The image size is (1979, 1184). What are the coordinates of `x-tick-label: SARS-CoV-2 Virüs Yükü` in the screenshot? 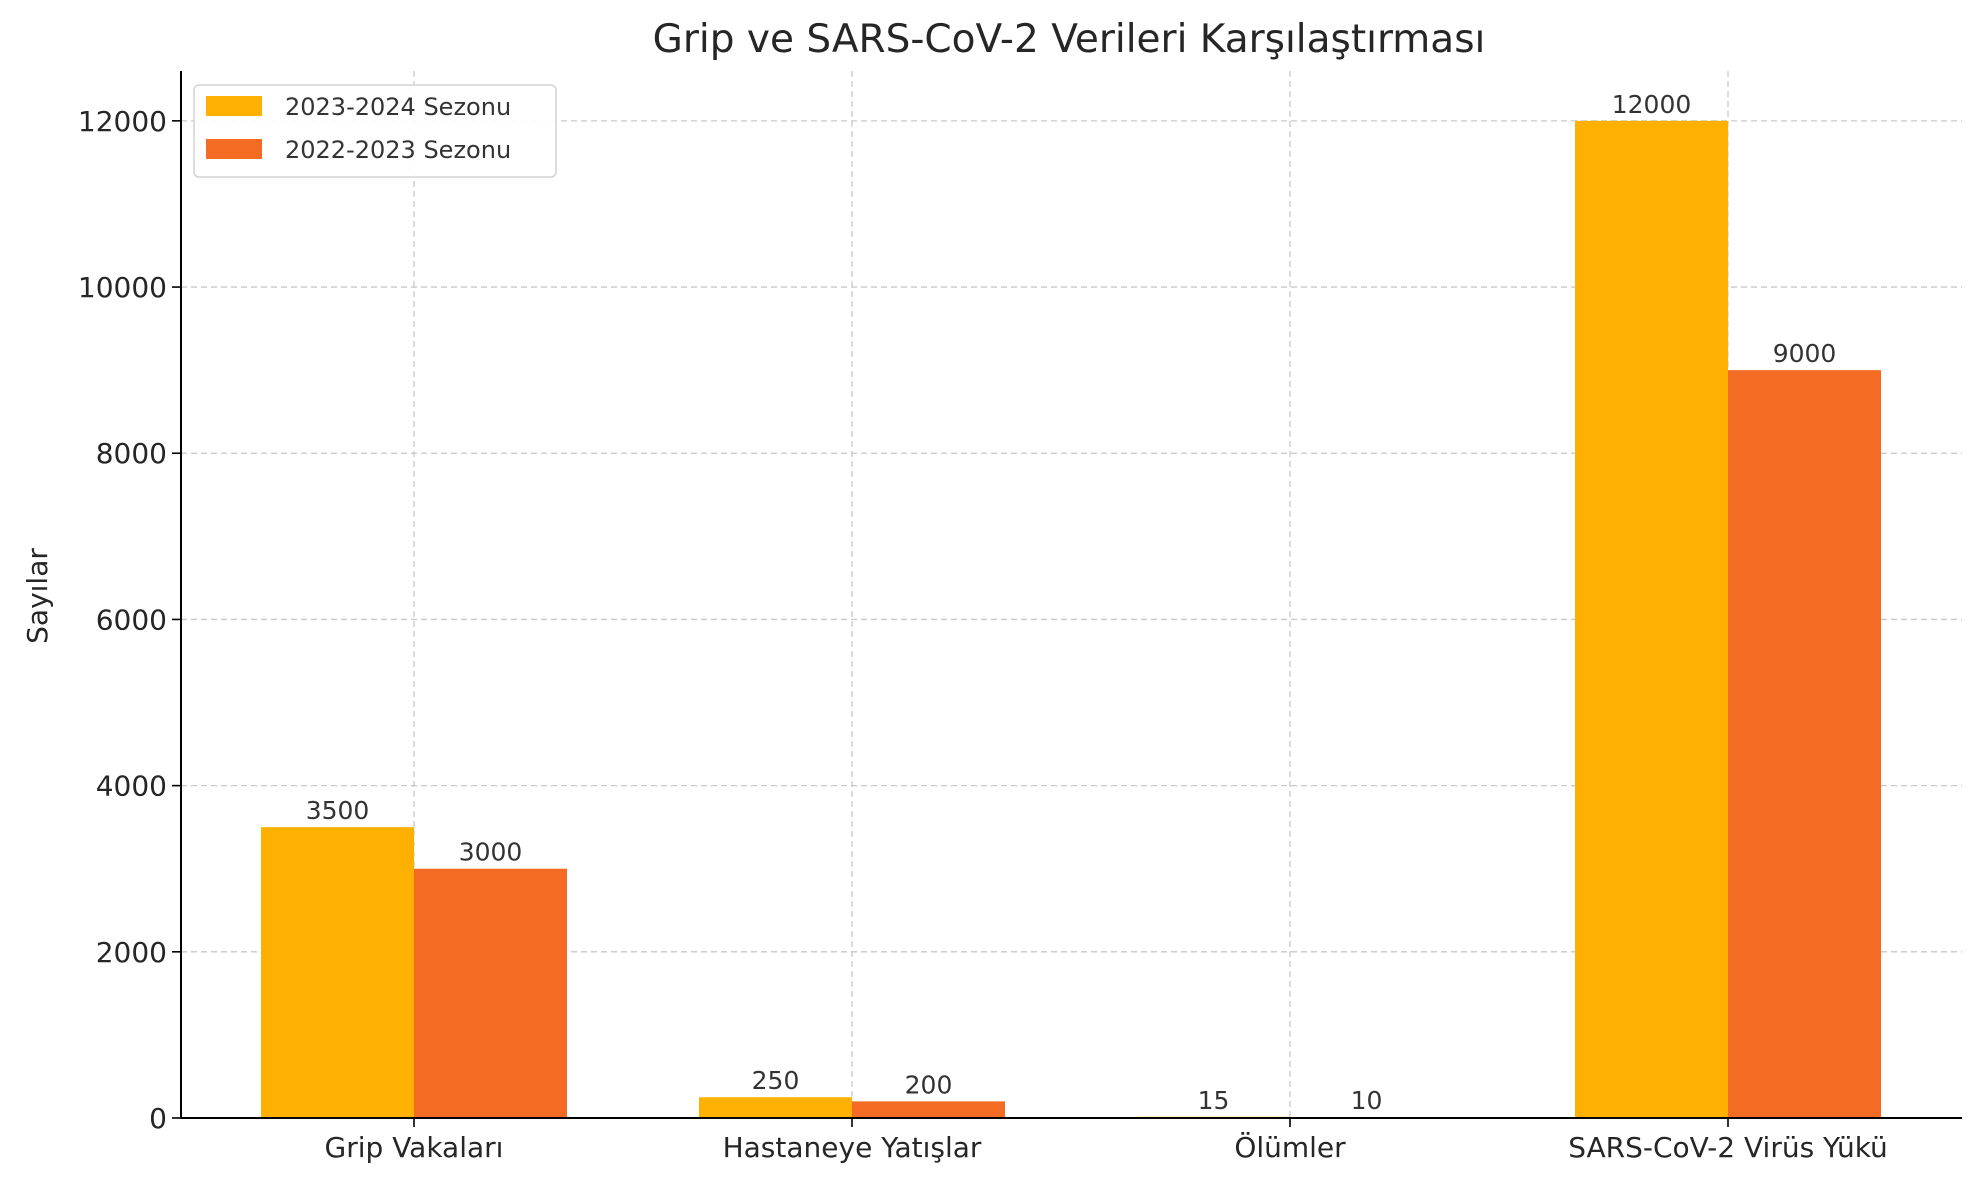 It's located at (1728, 1147).